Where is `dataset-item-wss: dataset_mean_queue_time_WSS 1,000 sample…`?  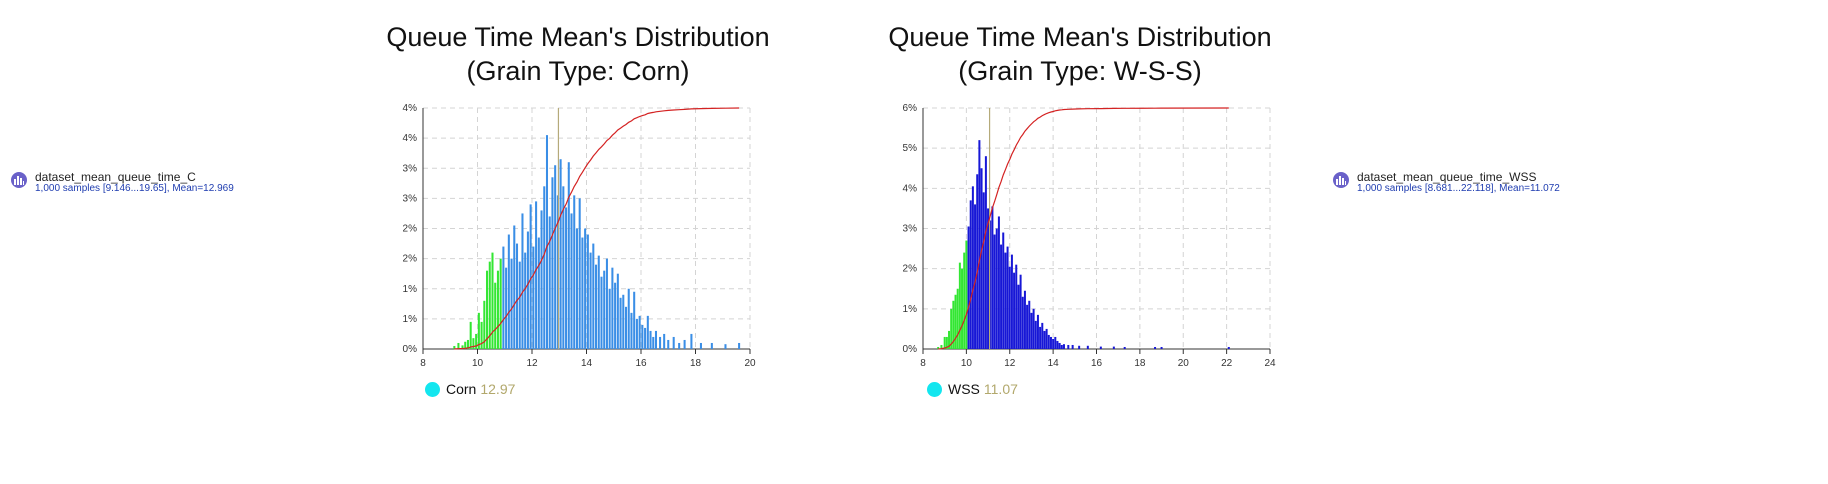
dataset-item-wss: dataset_mean_queue_time_WSS 1,000 sample… is located at coordinates (1446, 182).